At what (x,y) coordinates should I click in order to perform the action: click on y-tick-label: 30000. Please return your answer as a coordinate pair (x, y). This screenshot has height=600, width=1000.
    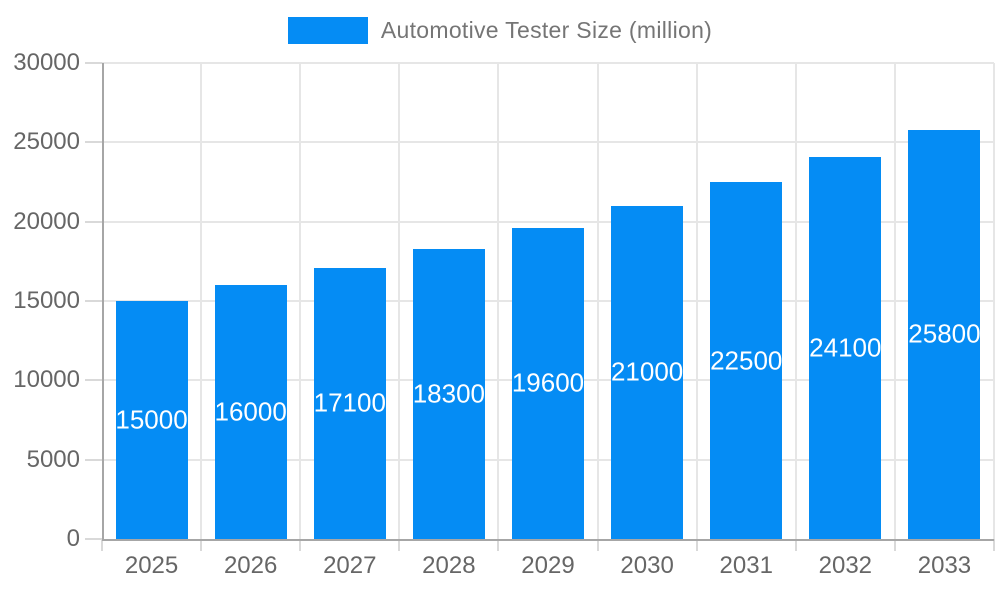
    Looking at the image, I should click on (46, 62).